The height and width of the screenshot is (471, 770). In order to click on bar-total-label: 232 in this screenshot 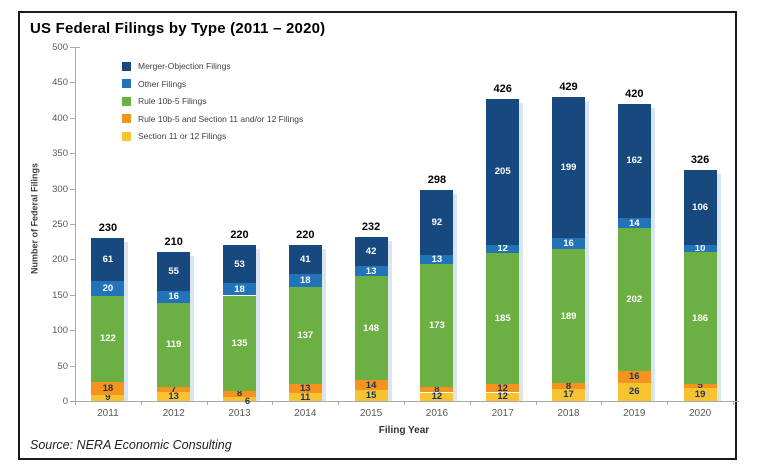, I will do `click(371, 226)`.